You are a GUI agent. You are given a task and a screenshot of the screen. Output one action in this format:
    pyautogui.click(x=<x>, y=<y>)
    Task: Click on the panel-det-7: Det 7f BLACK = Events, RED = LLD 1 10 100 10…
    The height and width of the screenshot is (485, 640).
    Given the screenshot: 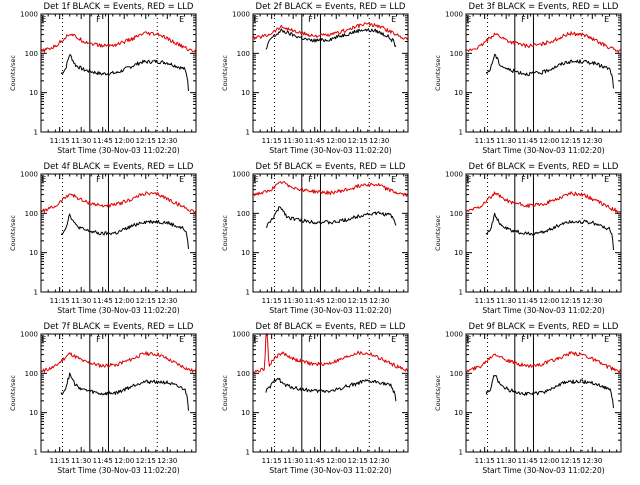 What is the action you would take?
    pyautogui.click(x=103, y=398)
    